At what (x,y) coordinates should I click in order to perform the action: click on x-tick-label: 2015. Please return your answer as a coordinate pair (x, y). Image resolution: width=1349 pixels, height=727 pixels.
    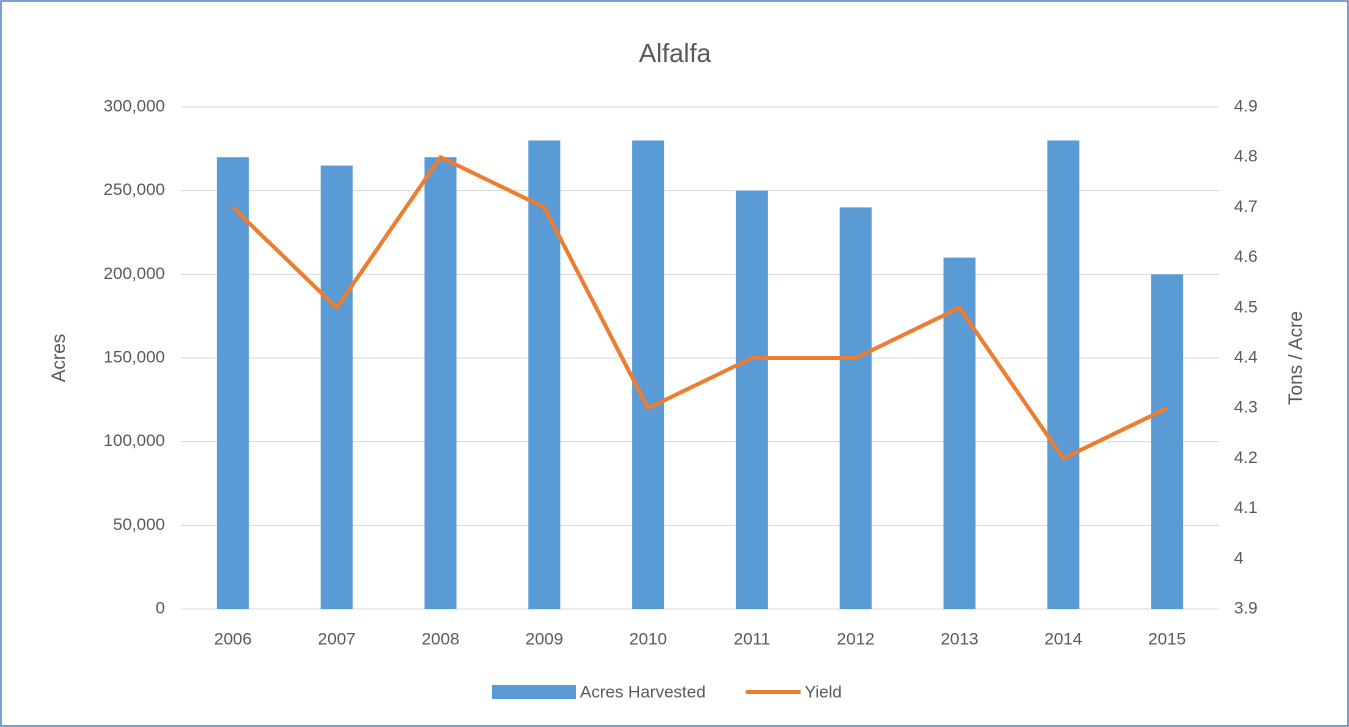
    Looking at the image, I should click on (1167, 638).